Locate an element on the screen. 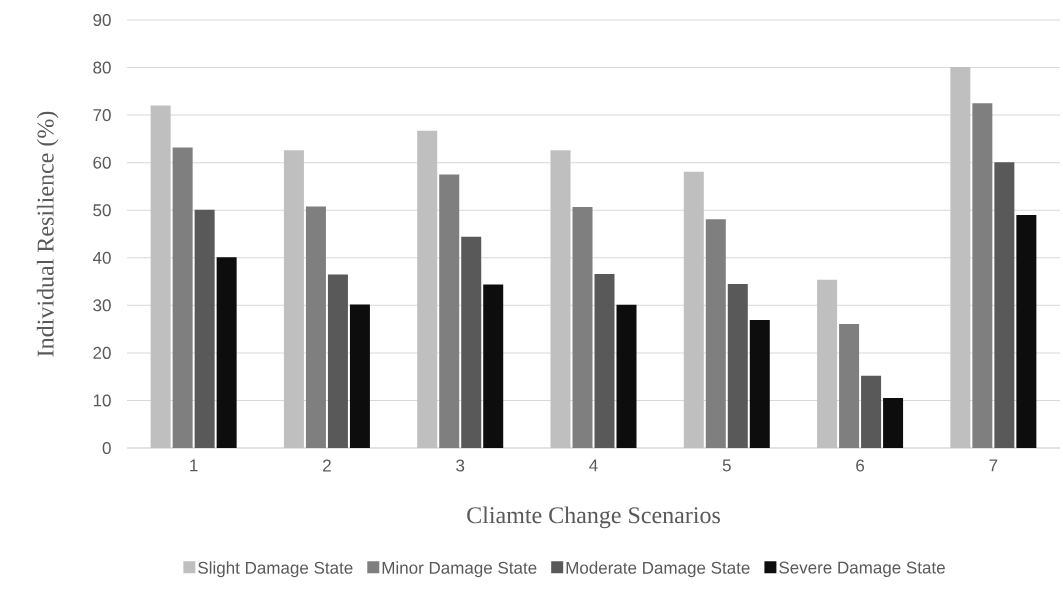 Image resolution: width=1063 pixels, height=592 pixels. x-tick-label: 6 is located at coordinates (860, 465).